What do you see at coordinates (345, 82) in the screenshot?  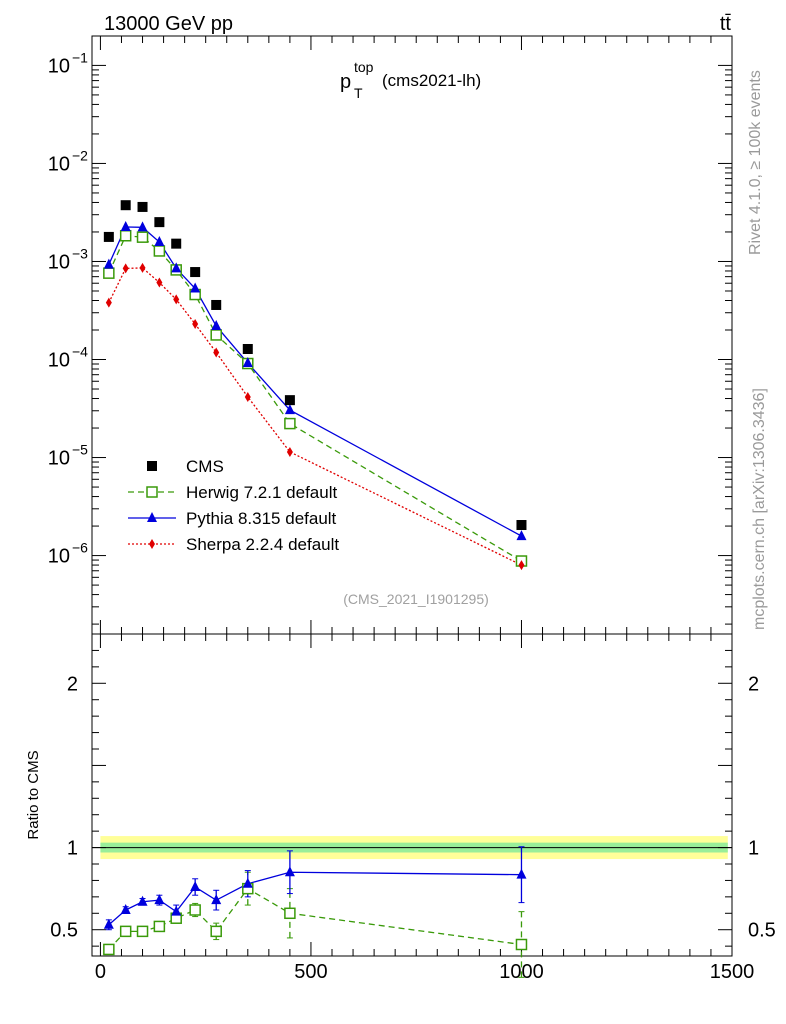 I see `title-main: p` at bounding box center [345, 82].